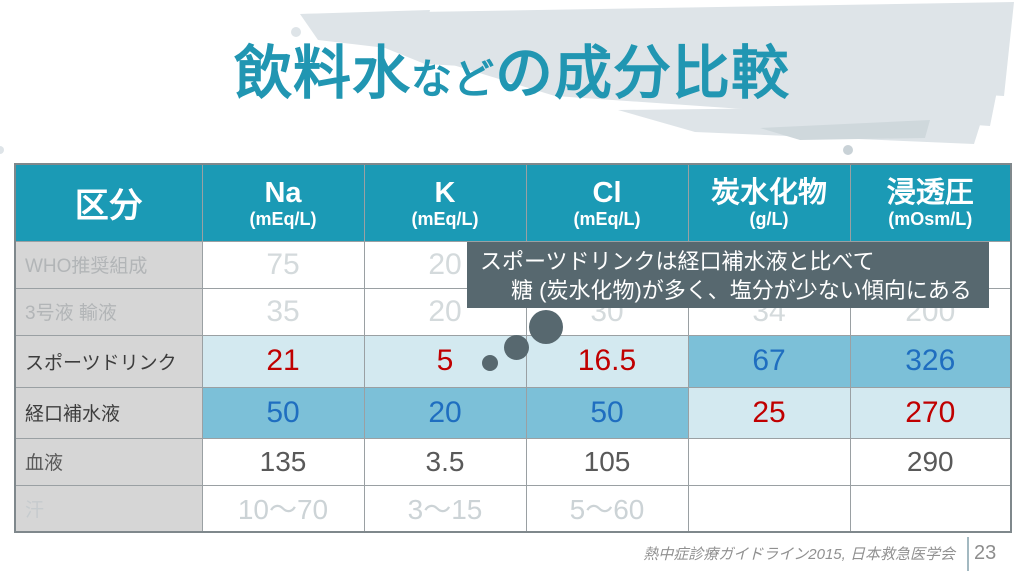 This screenshot has height=576, width=1024. I want to click on table-cell: 3〜15, so click(445, 508).